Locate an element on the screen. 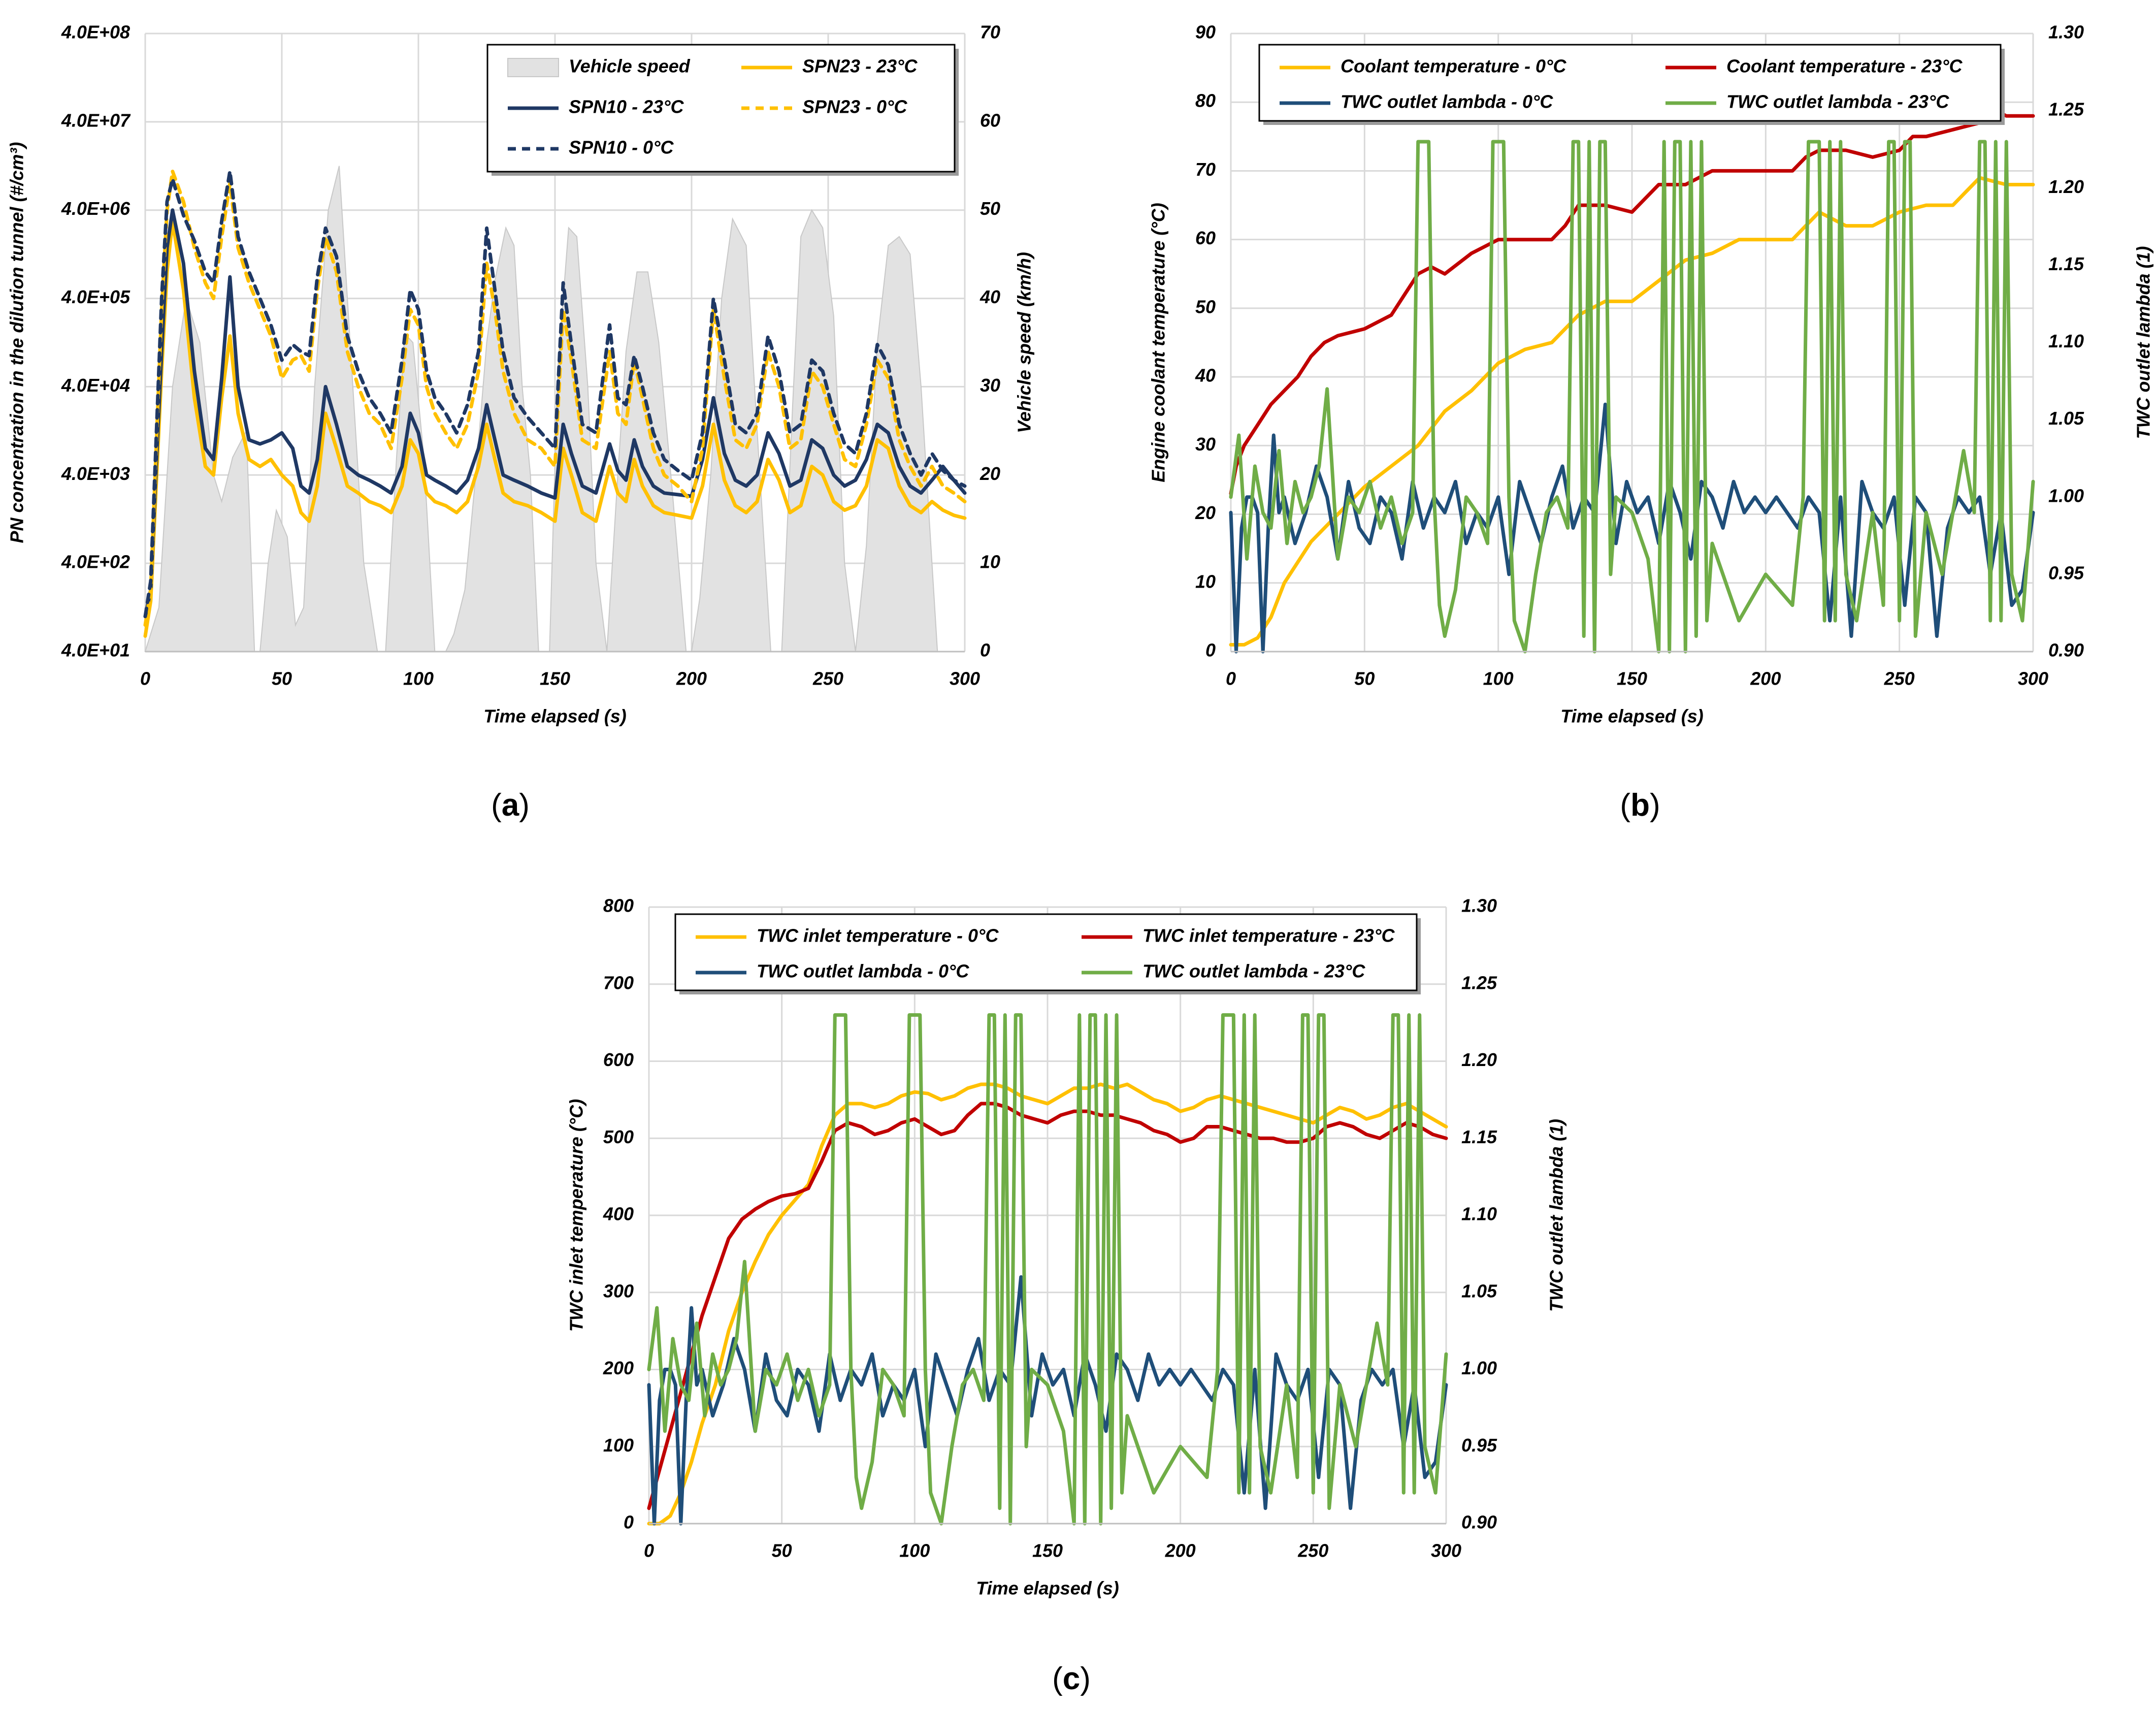 The height and width of the screenshot is (1709, 2156). y2-tick-label: 10 is located at coordinates (990, 562).